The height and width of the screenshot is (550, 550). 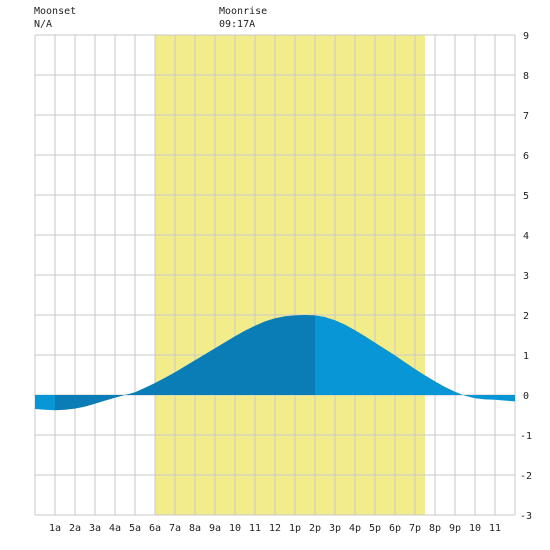 I want to click on x-tick-label: 4a, so click(x=115, y=528).